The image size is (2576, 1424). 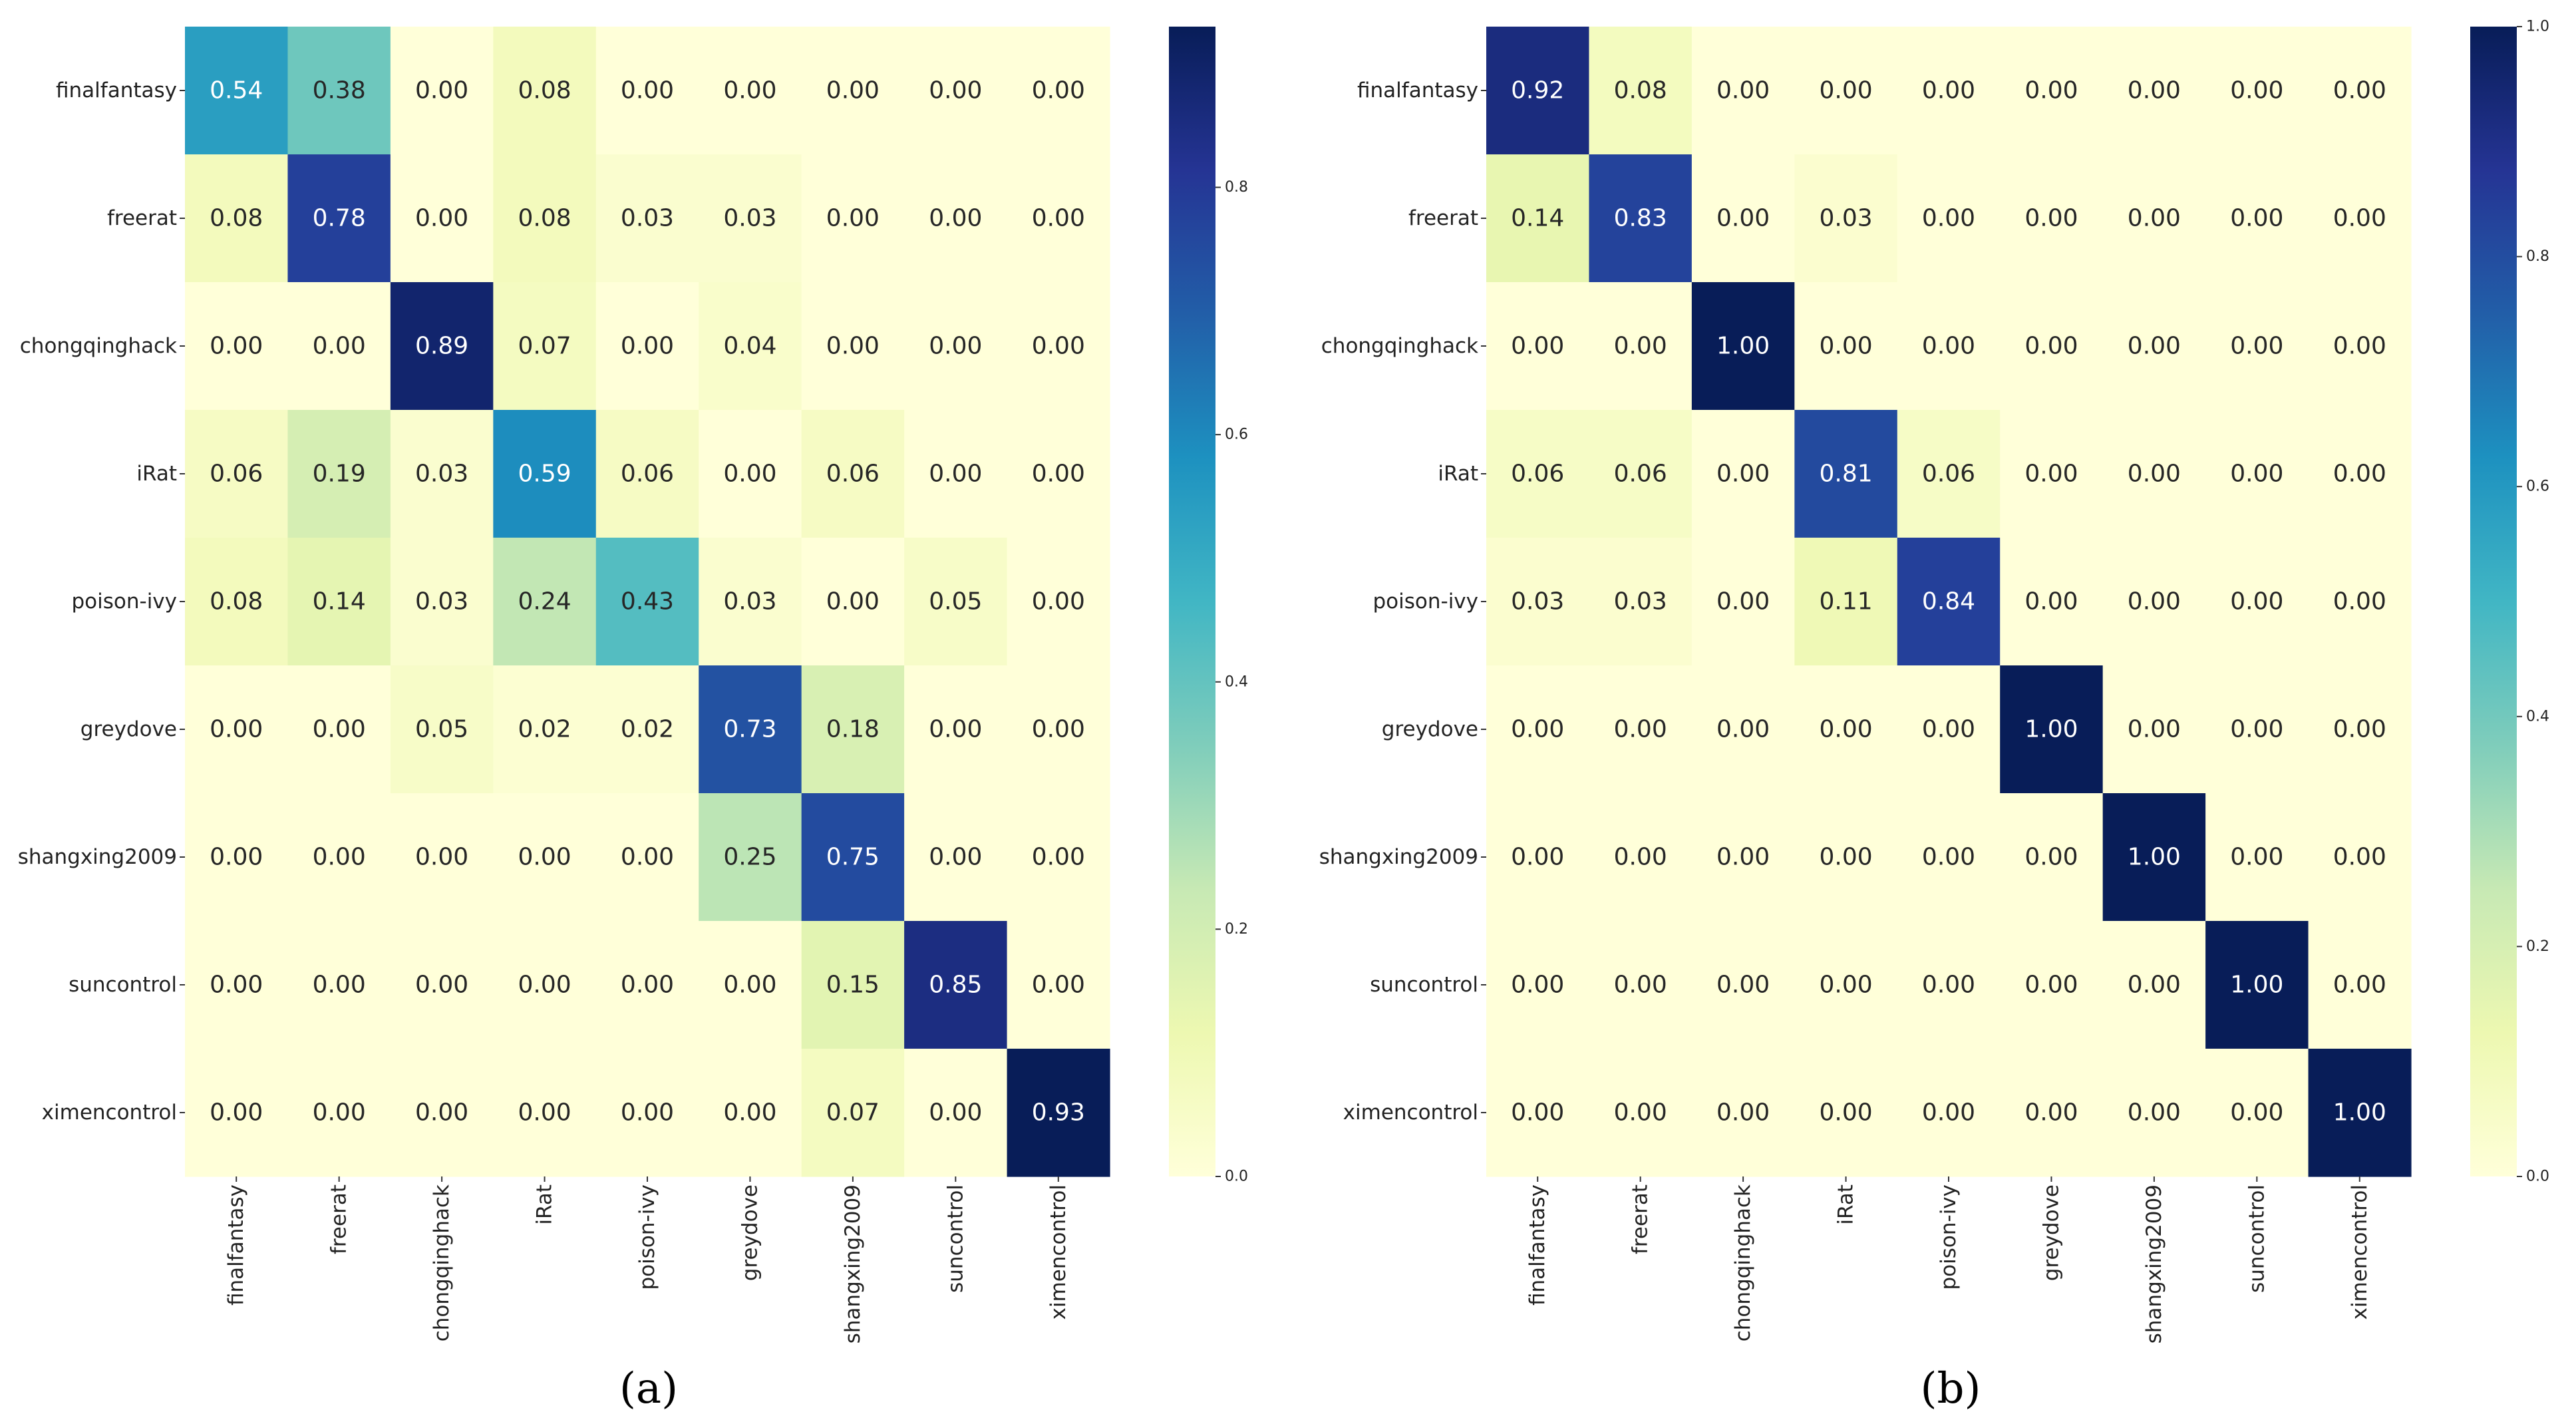 I want to click on cell-value-a-r3-c1: 0.19, so click(x=339, y=474).